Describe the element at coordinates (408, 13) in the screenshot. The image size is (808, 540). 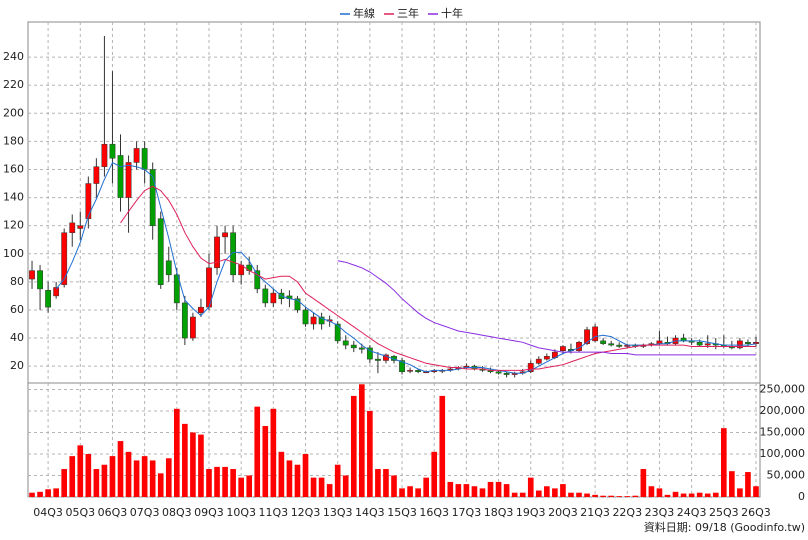
I see `legend-label: 三年` at that location.